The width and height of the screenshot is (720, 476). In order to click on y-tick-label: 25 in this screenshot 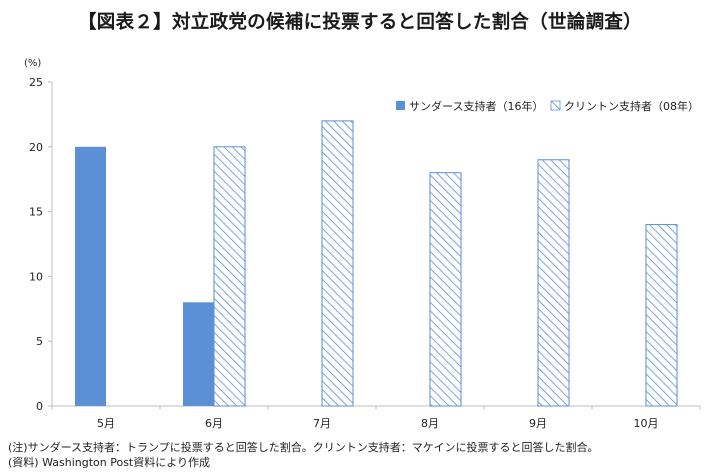, I will do `click(36, 82)`.